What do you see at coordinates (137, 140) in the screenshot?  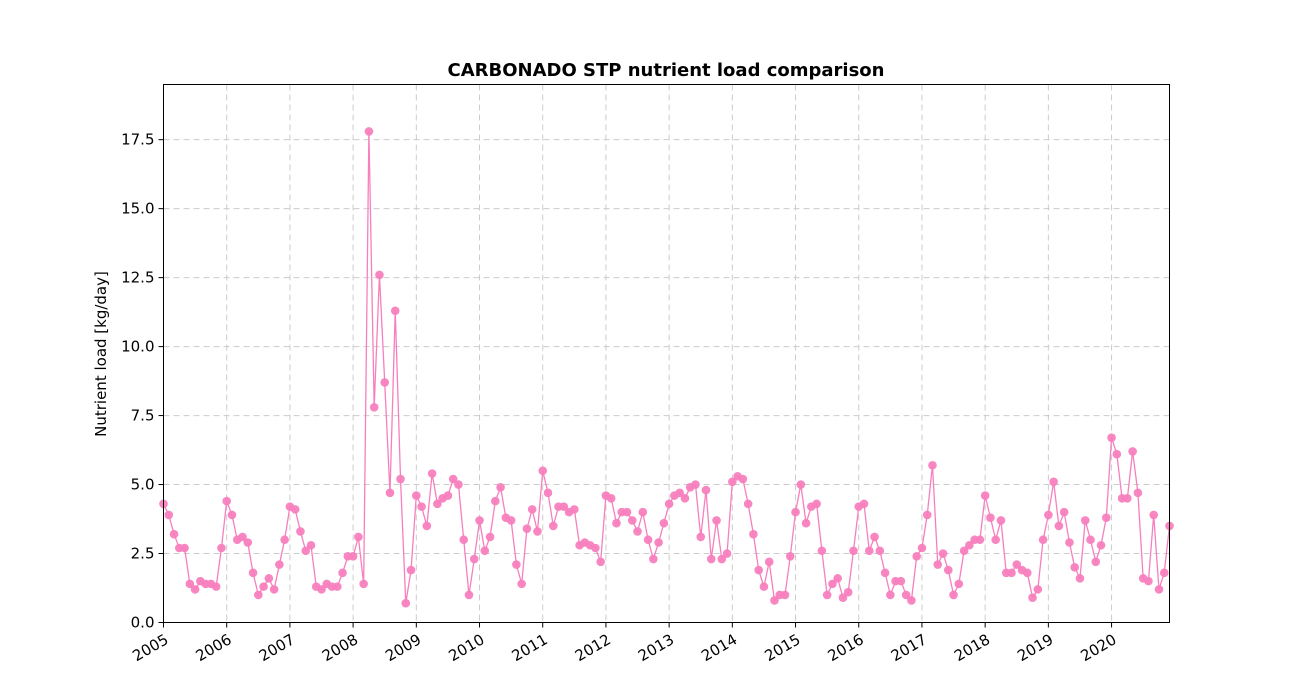 I see `y-tick-label: 17.5` at bounding box center [137, 140].